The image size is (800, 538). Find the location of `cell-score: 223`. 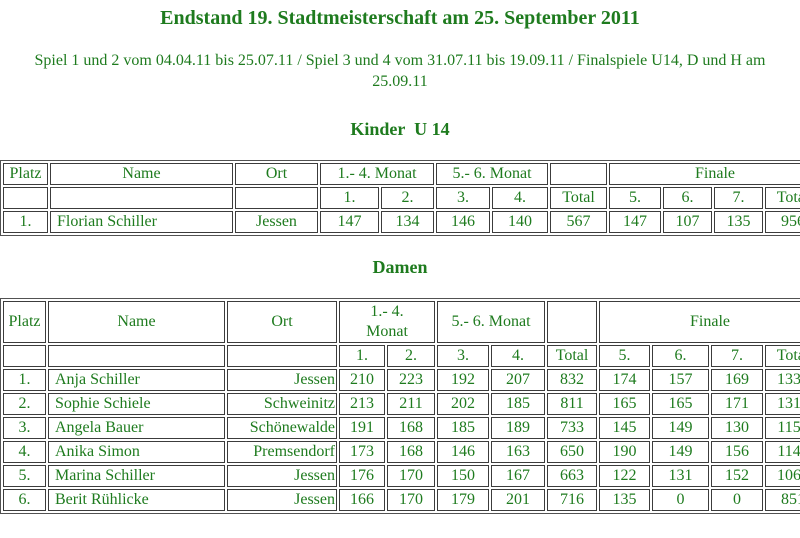

cell-score: 223 is located at coordinates (411, 380).